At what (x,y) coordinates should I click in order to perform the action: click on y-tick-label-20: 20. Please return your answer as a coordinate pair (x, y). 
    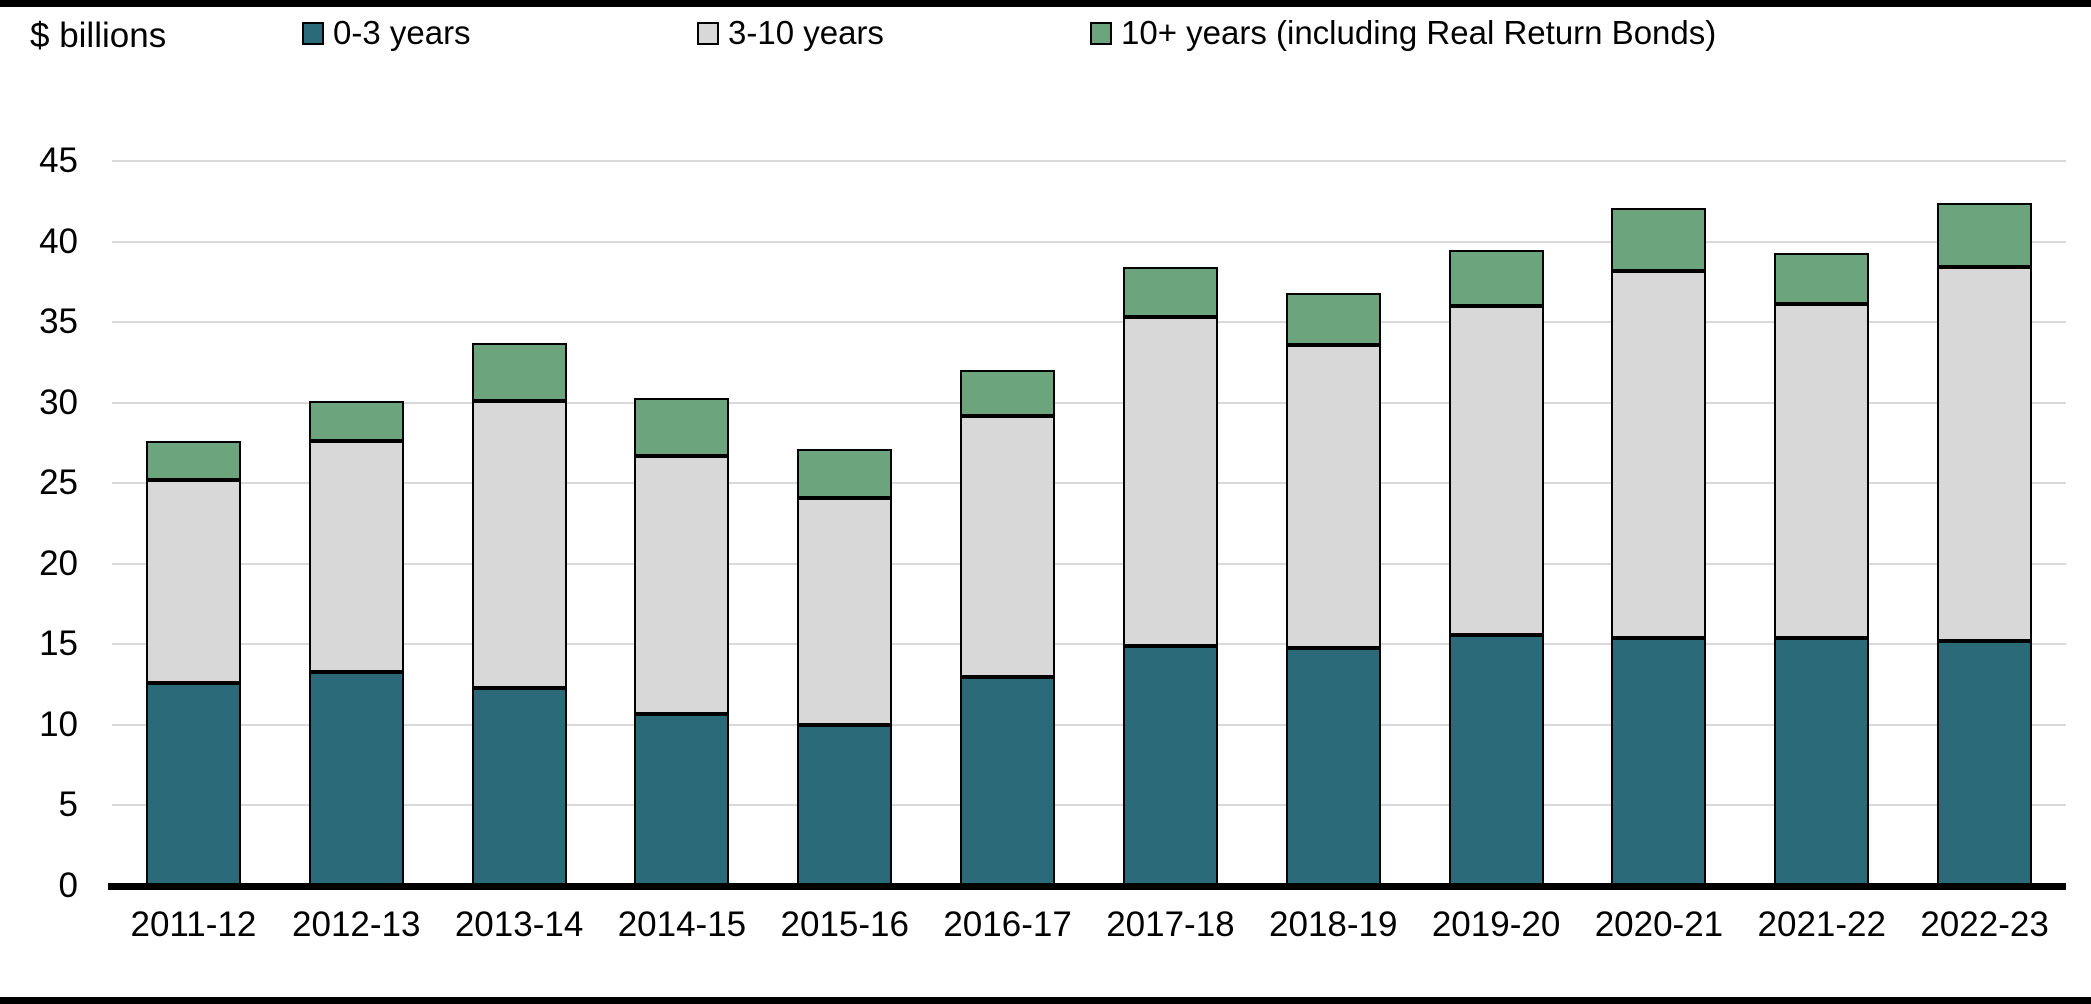
    Looking at the image, I should click on (58, 563).